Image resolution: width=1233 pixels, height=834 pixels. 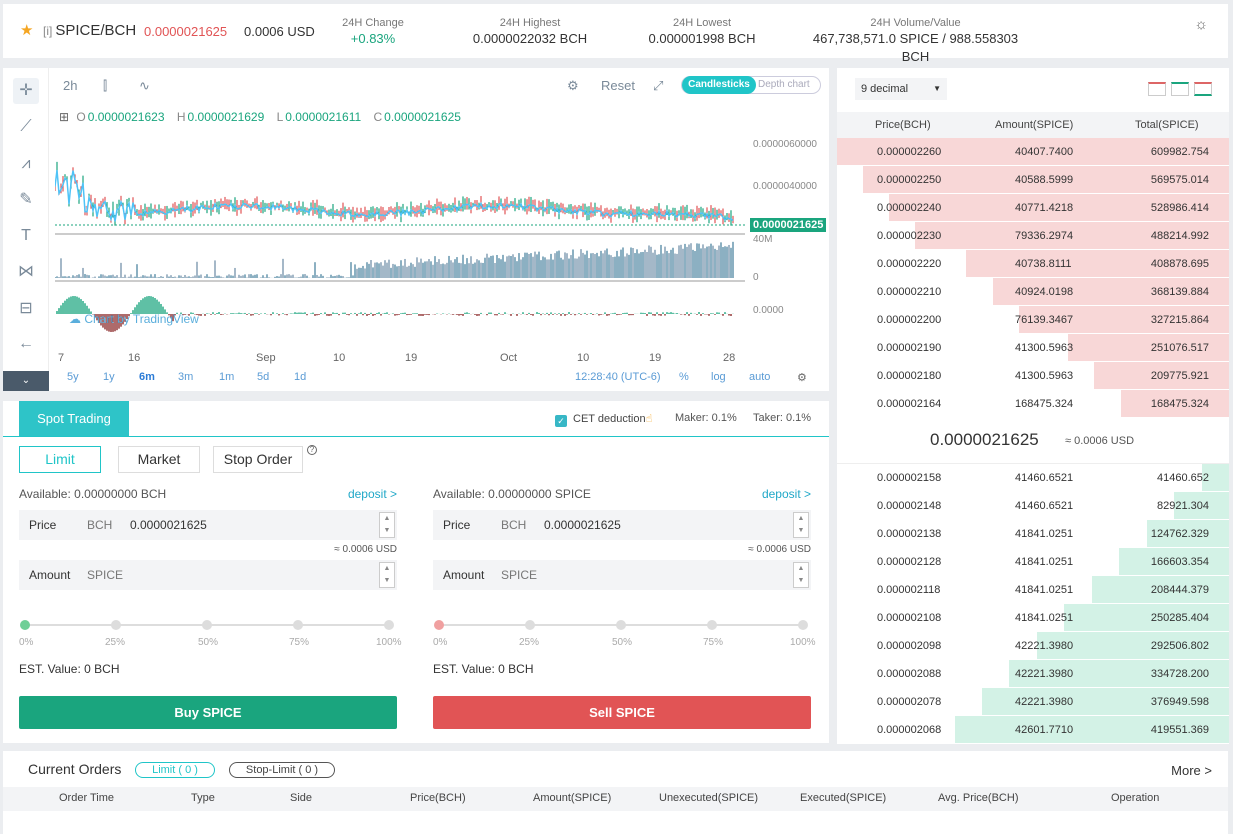 I want to click on ask-row: 0.000002200 76139.3467 327215.864, so click(x=1033, y=320).